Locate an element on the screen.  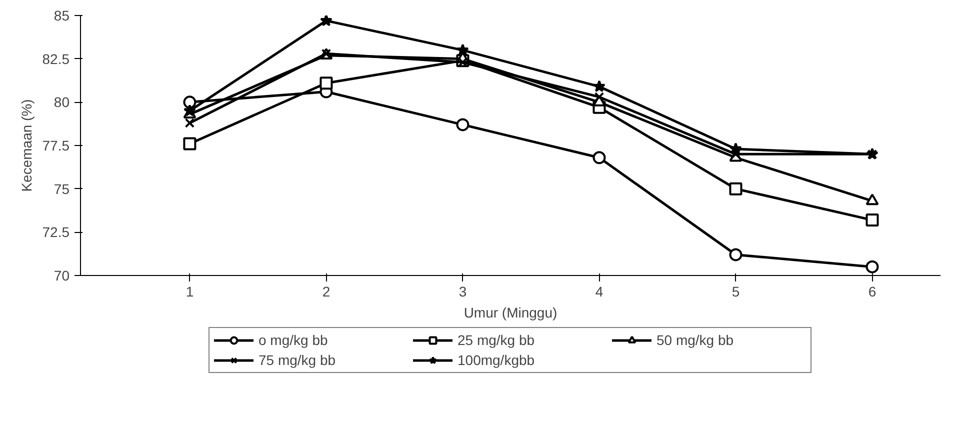
y-tick-label: 72.5 is located at coordinates (56, 232).